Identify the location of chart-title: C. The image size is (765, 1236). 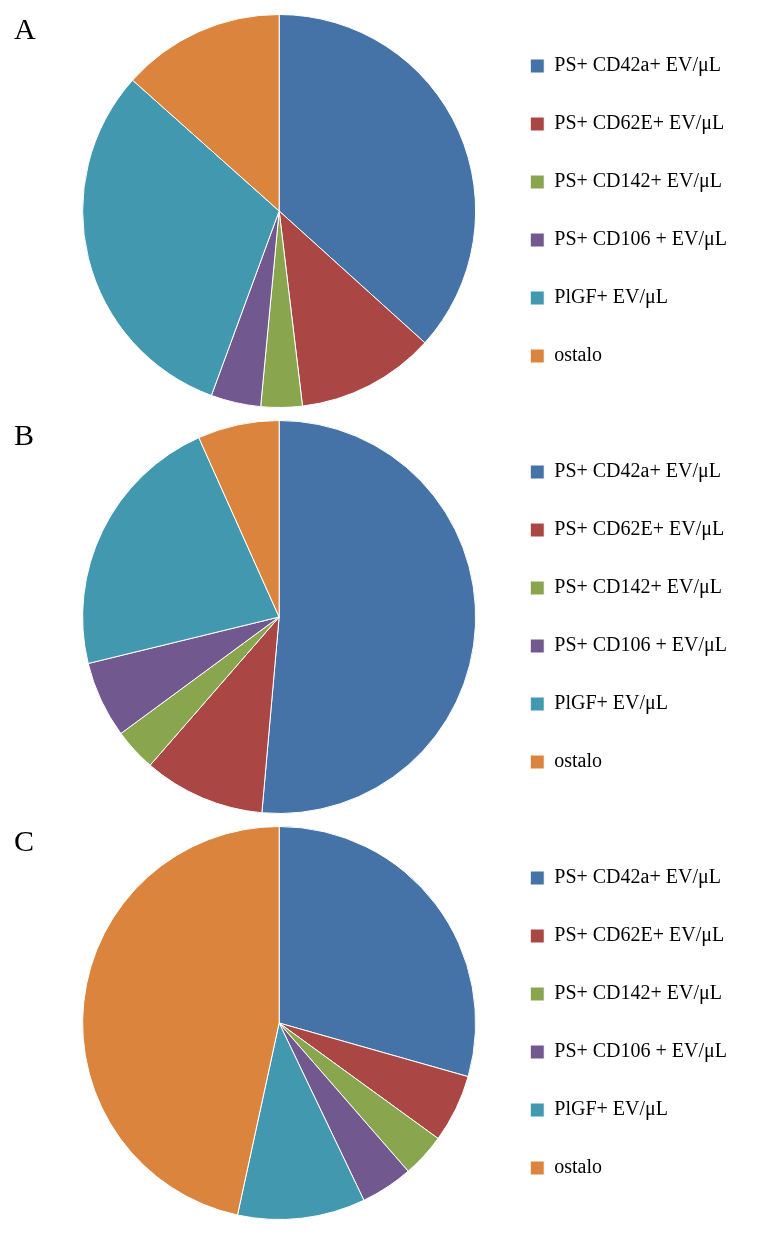
(24, 841).